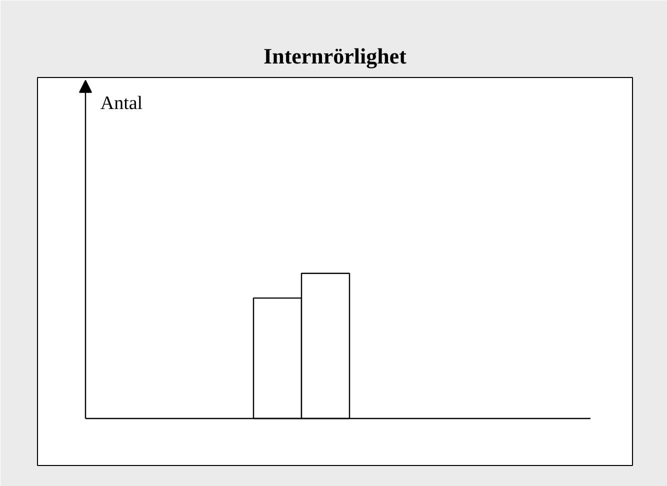 Image resolution: width=667 pixels, height=486 pixels. What do you see at coordinates (121, 103) in the screenshot?
I see `text: Antal` at bounding box center [121, 103].